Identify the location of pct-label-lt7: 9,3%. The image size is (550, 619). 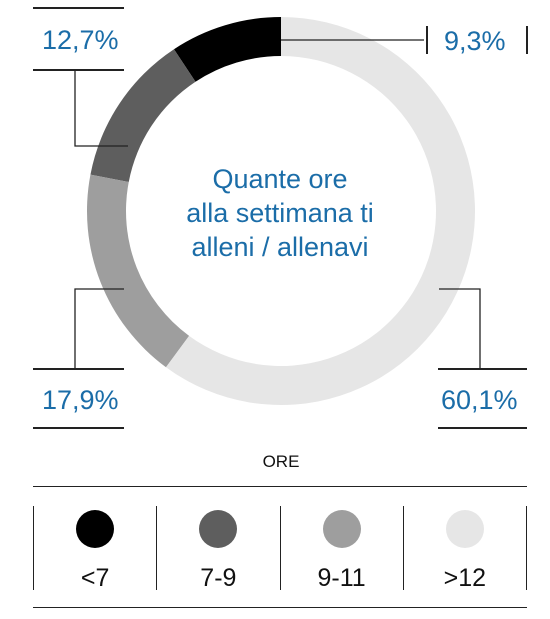
(475, 41).